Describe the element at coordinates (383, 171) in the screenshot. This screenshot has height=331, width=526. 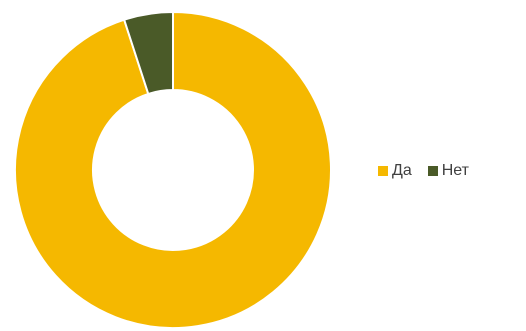
I see `legend-swatch-da` at that location.